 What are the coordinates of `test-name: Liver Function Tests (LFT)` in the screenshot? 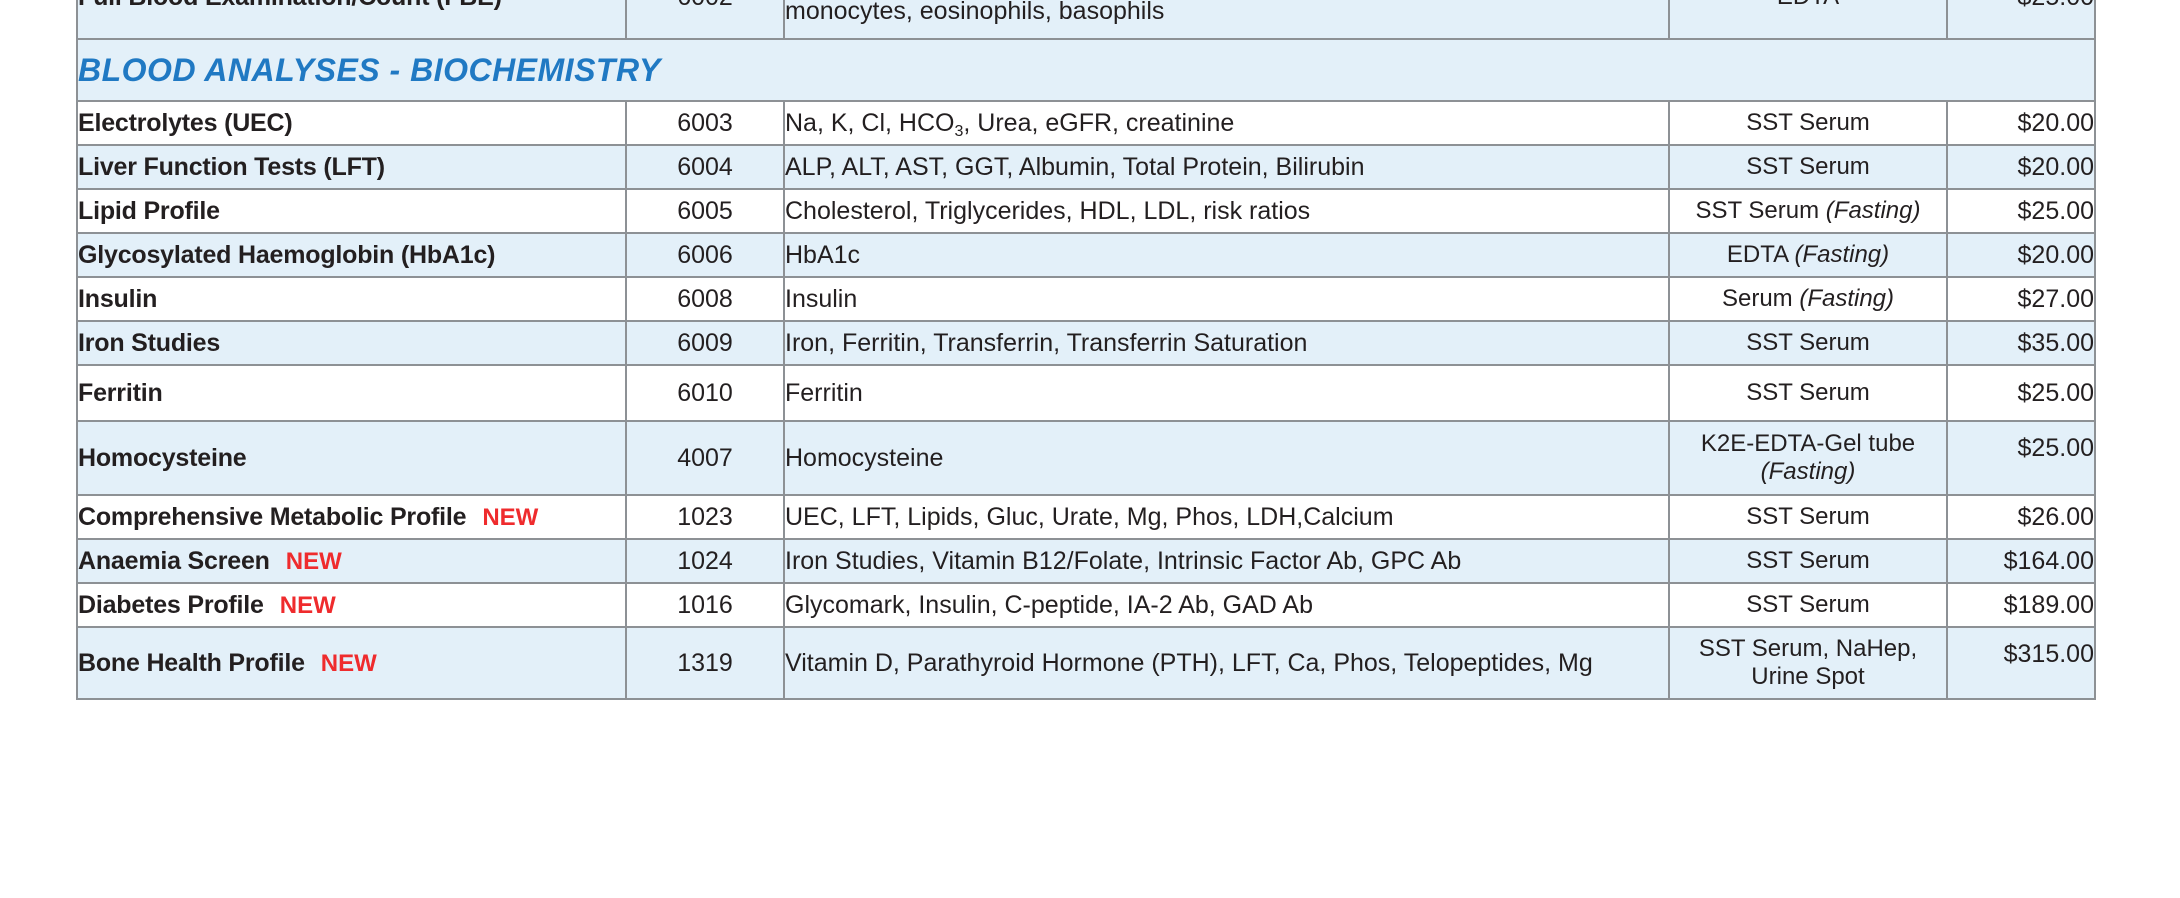 It's located at (351, 167).